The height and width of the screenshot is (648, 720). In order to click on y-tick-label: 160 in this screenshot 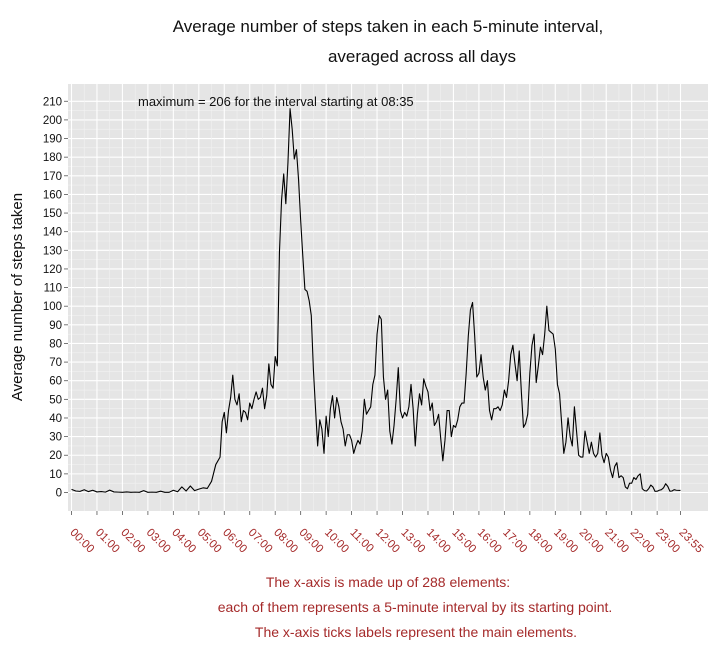, I will do `click(52, 195)`.